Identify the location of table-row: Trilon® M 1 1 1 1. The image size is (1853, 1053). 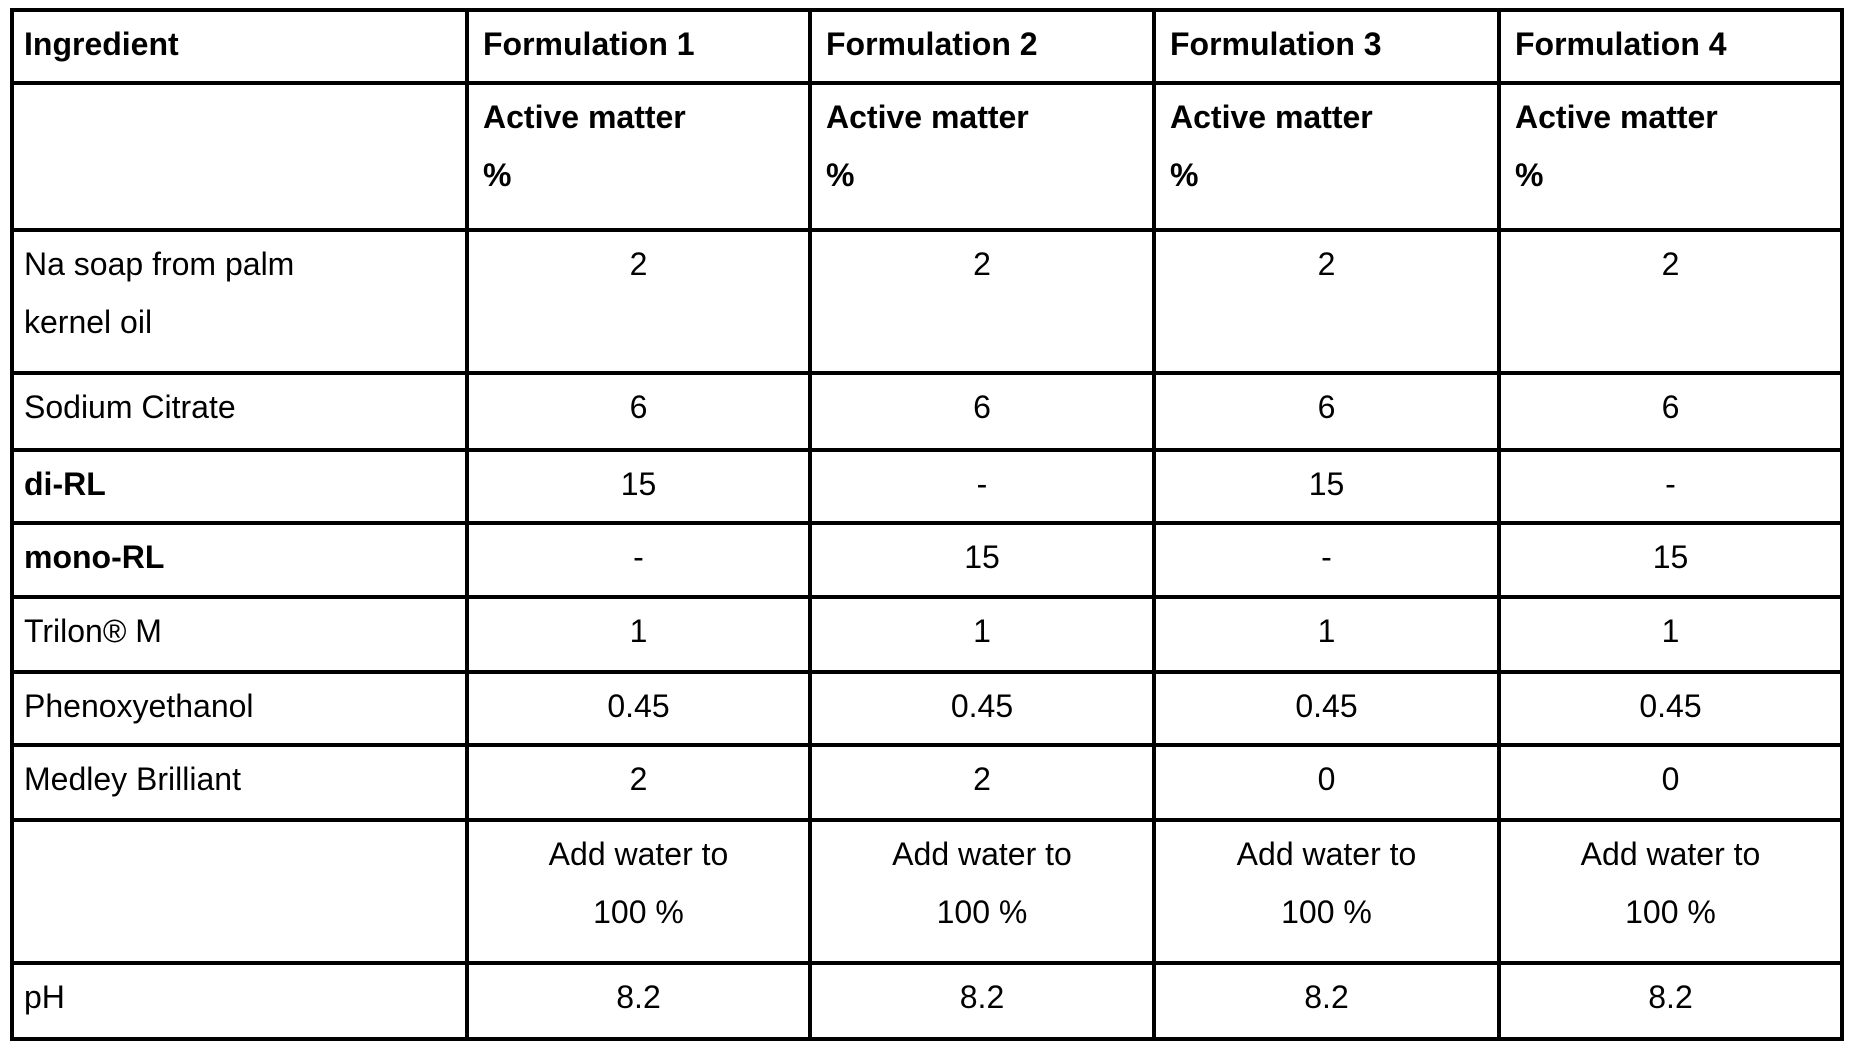
(927, 634).